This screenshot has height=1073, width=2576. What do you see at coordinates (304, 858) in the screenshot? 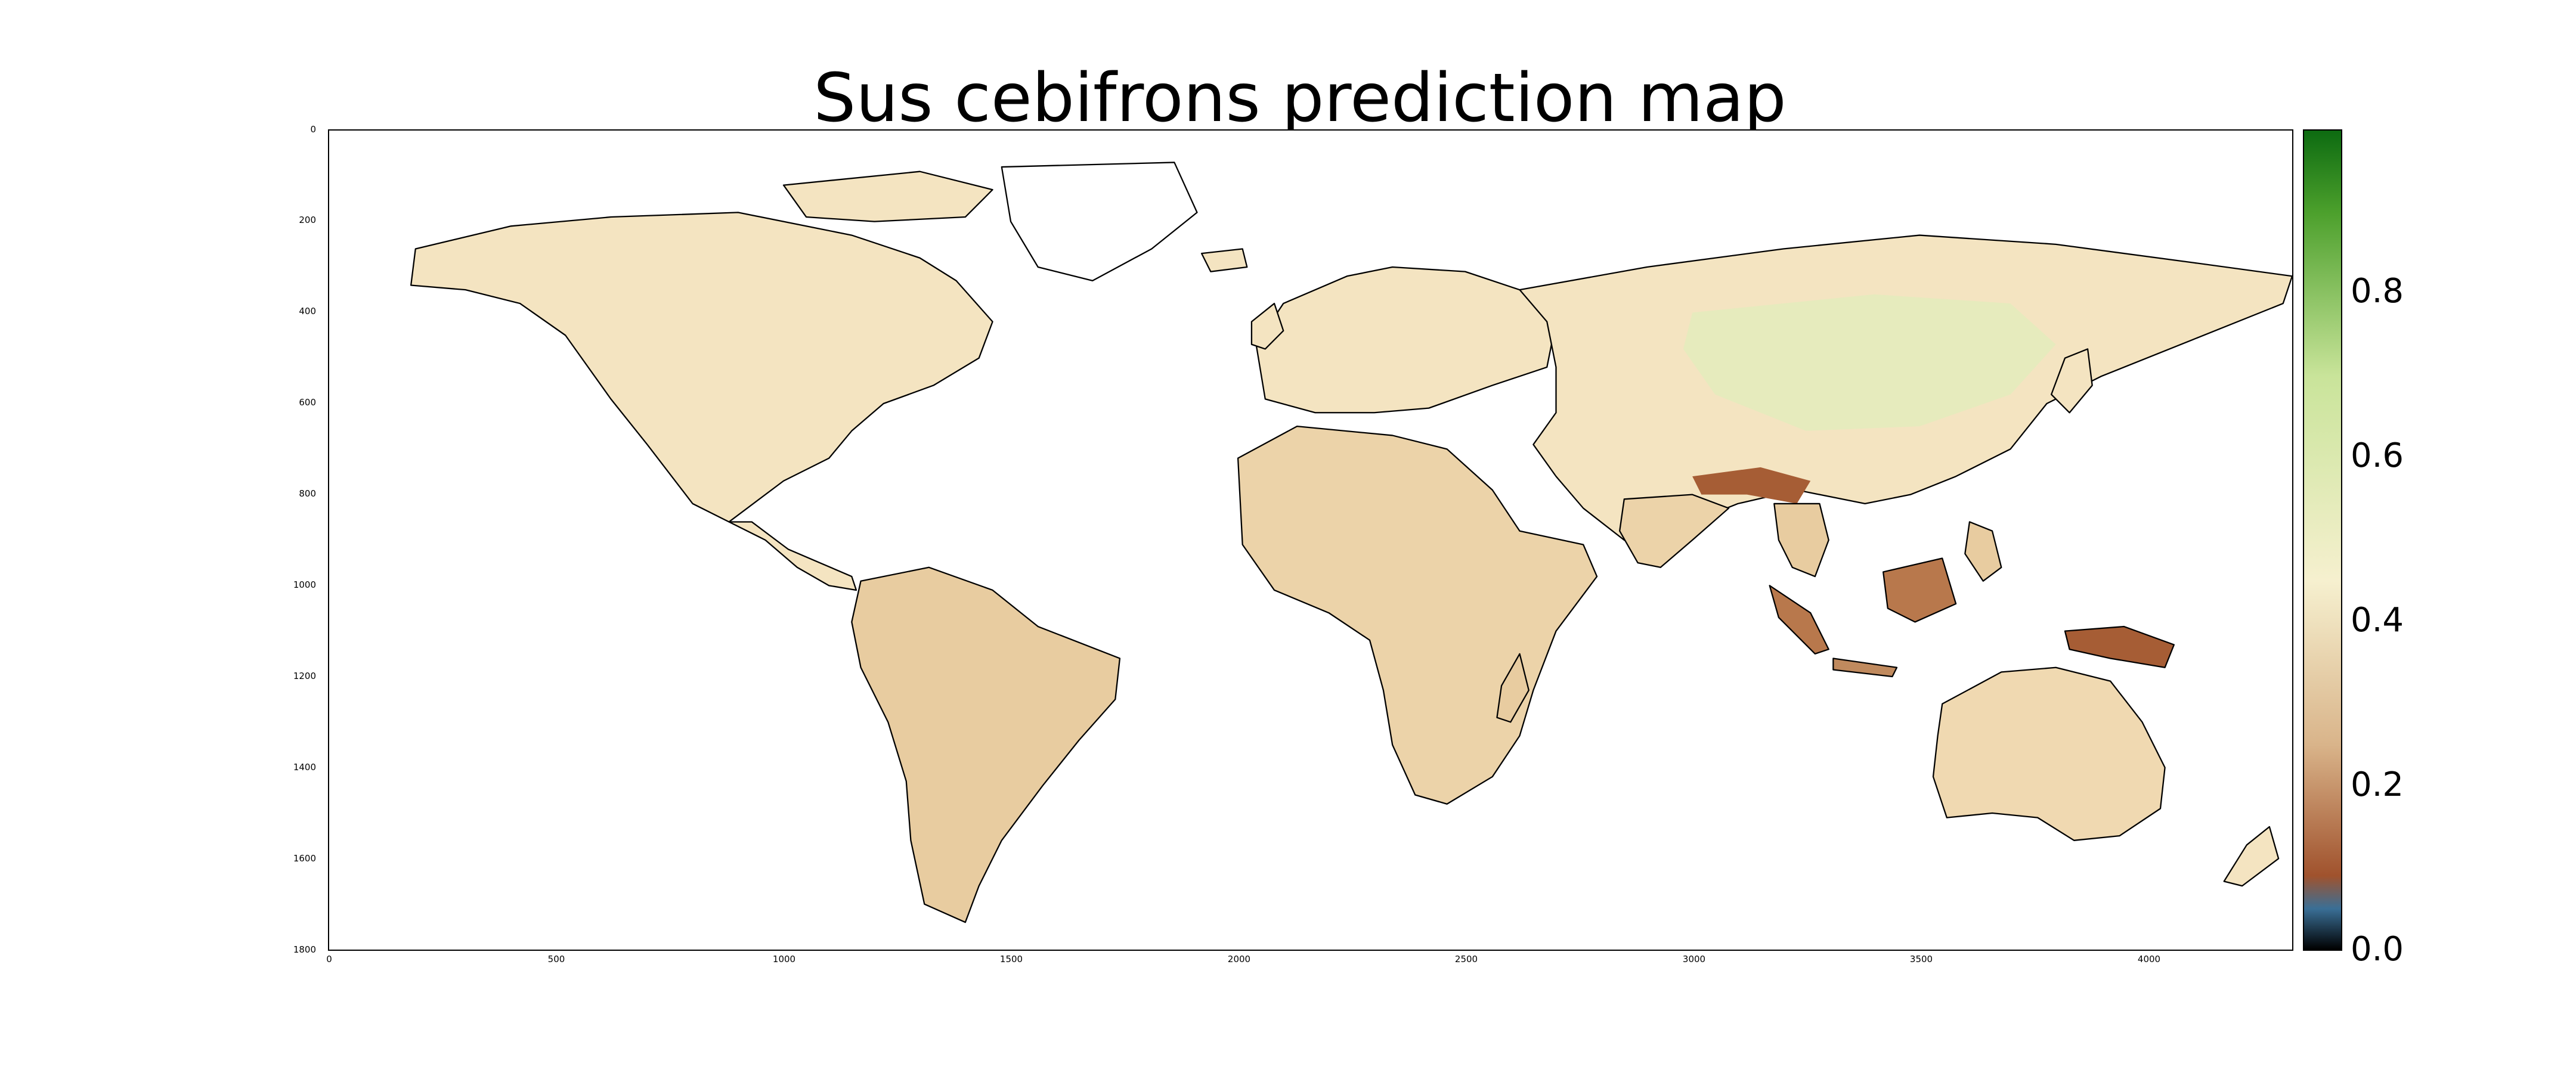
I see `y-tick-label: 1600` at bounding box center [304, 858].